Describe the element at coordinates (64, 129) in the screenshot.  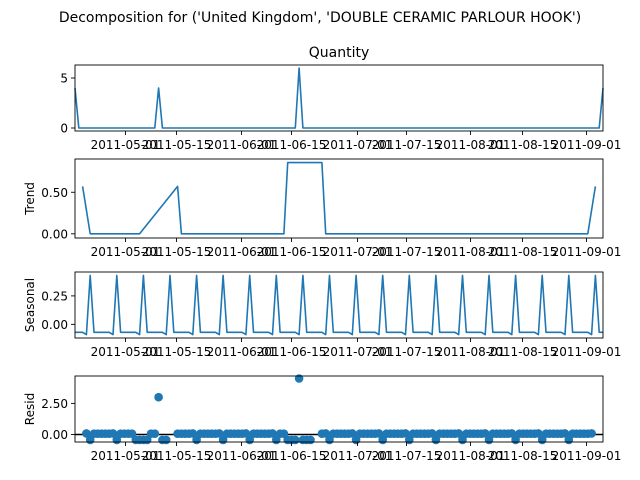
I see `y-tick-label: 0` at that location.